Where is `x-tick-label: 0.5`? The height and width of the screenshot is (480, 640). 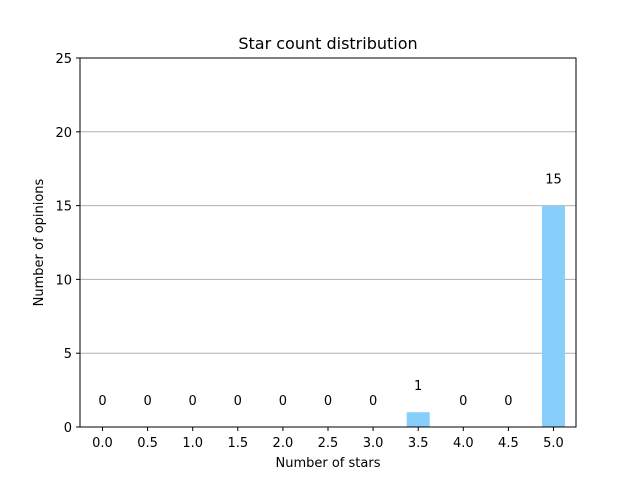
x-tick-label: 0.5 is located at coordinates (147, 443).